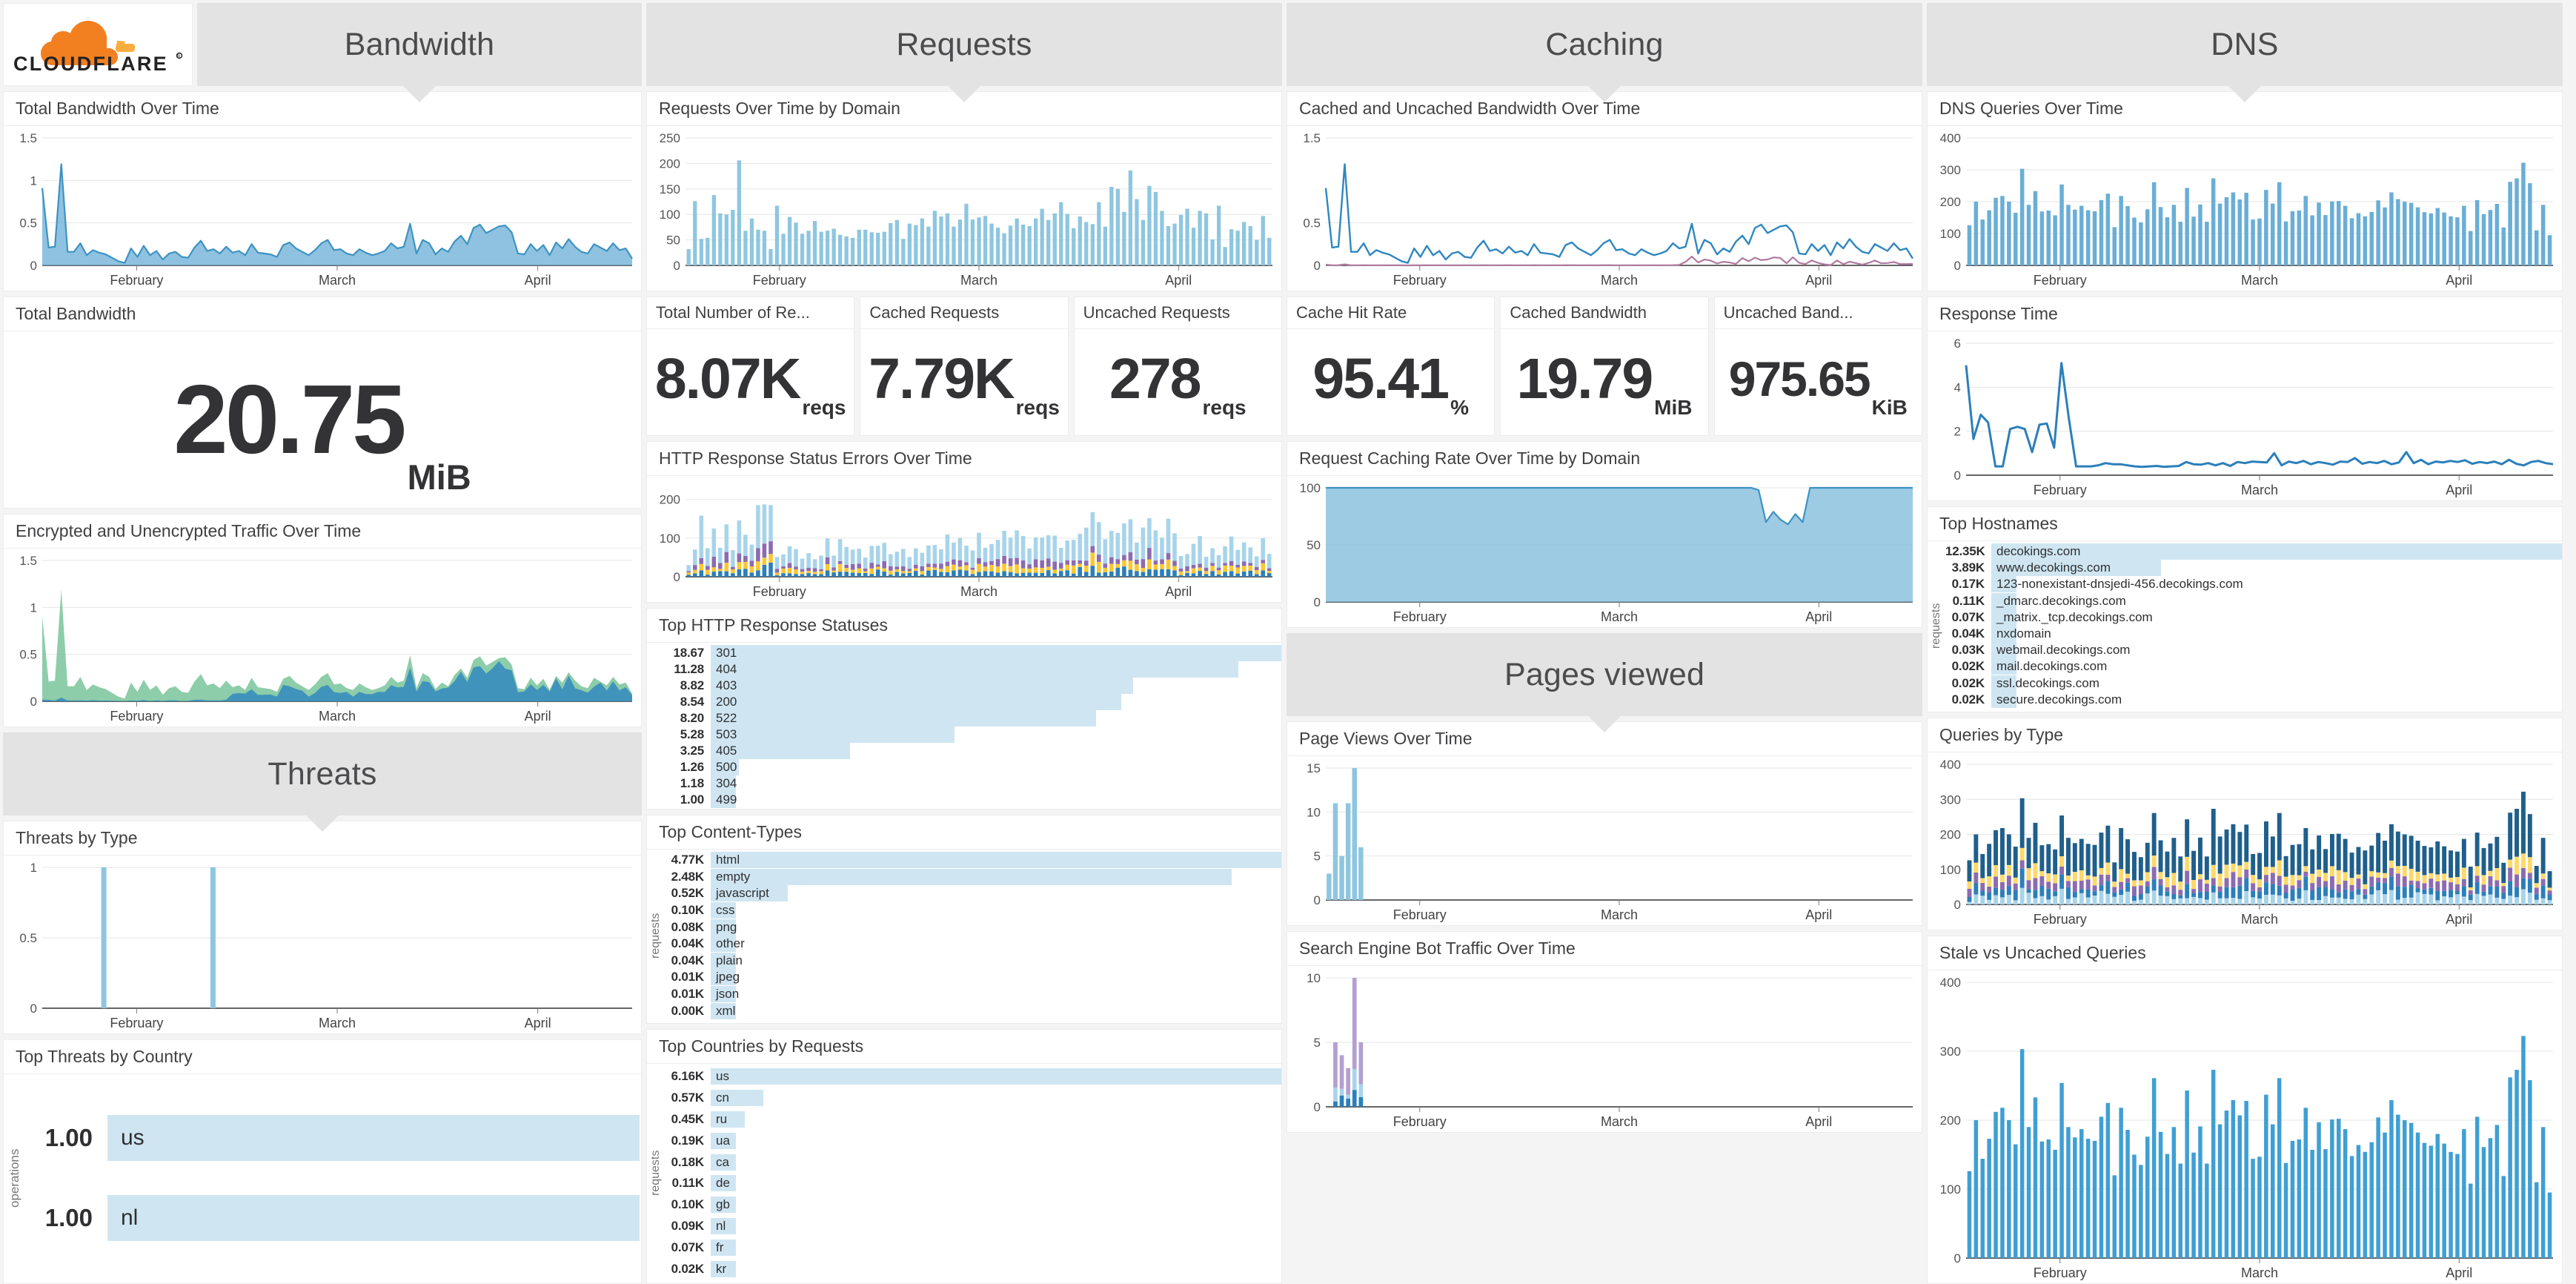 The width and height of the screenshot is (2576, 1284). Describe the element at coordinates (1951, 1120) in the screenshot. I see `svg-text: 200` at that location.